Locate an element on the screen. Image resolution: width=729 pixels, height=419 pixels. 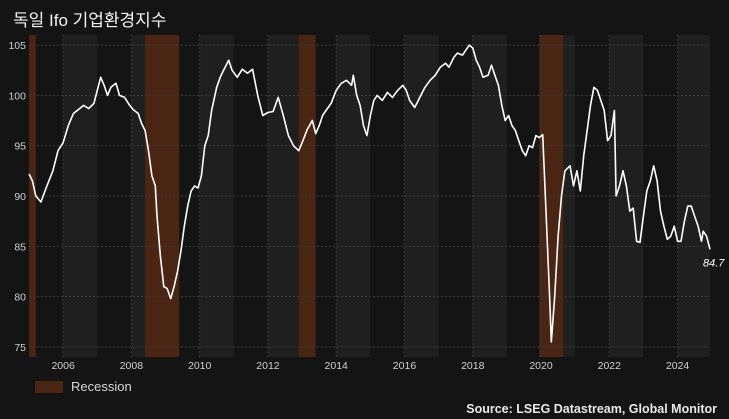
x-tick-label: 2022 is located at coordinates (610, 366).